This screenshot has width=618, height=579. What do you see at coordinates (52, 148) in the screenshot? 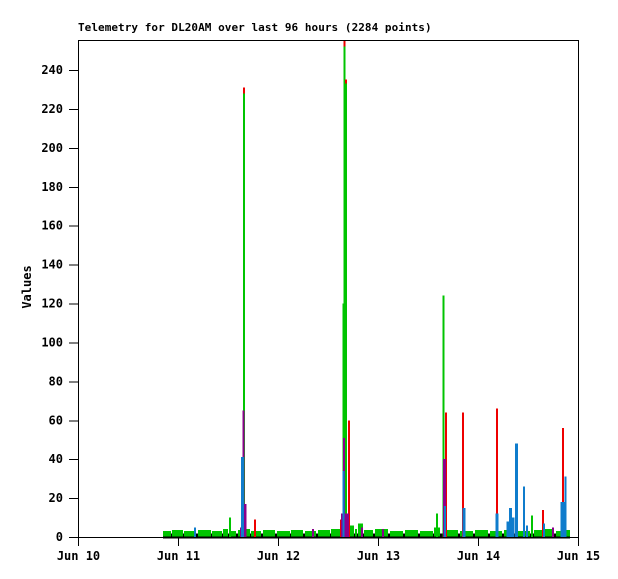
I see `y-tick-label: 200` at bounding box center [52, 148].